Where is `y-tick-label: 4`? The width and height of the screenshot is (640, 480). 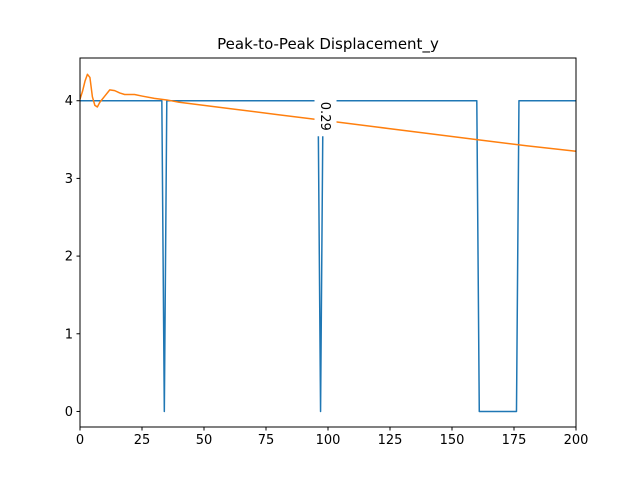 y-tick-label: 4 is located at coordinates (69, 101).